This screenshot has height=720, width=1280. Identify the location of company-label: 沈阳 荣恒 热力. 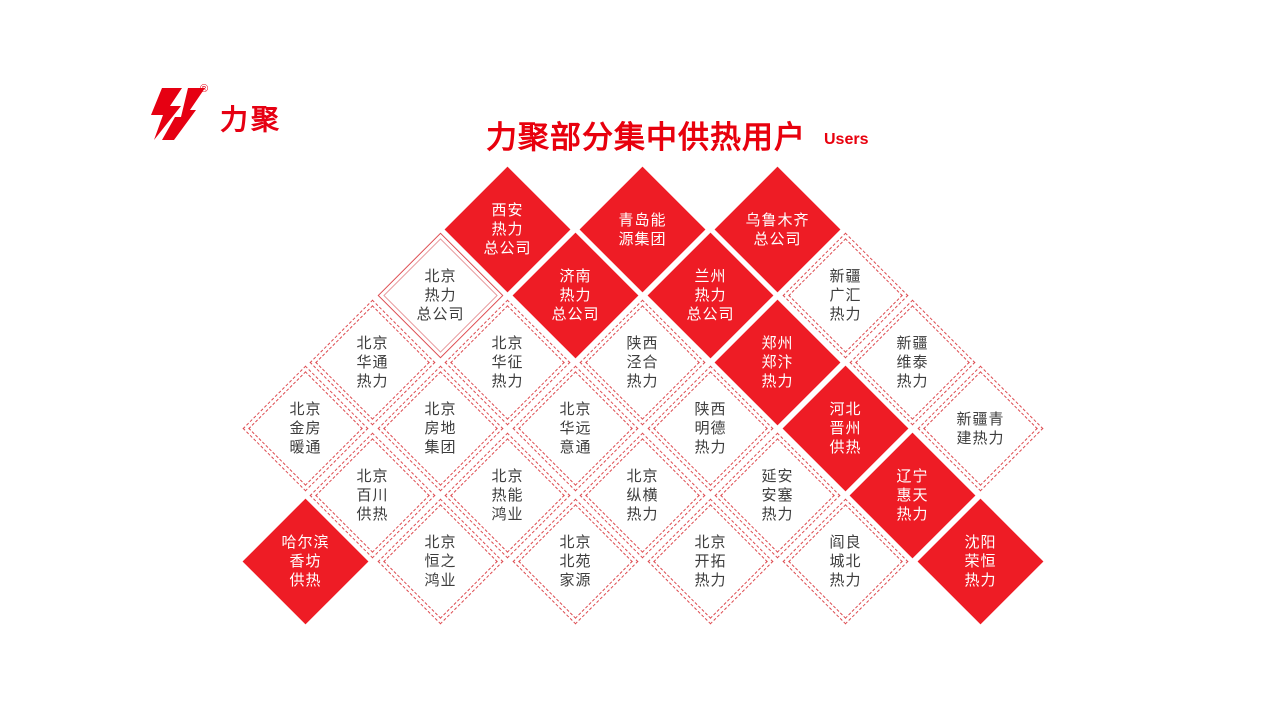
(979, 561).